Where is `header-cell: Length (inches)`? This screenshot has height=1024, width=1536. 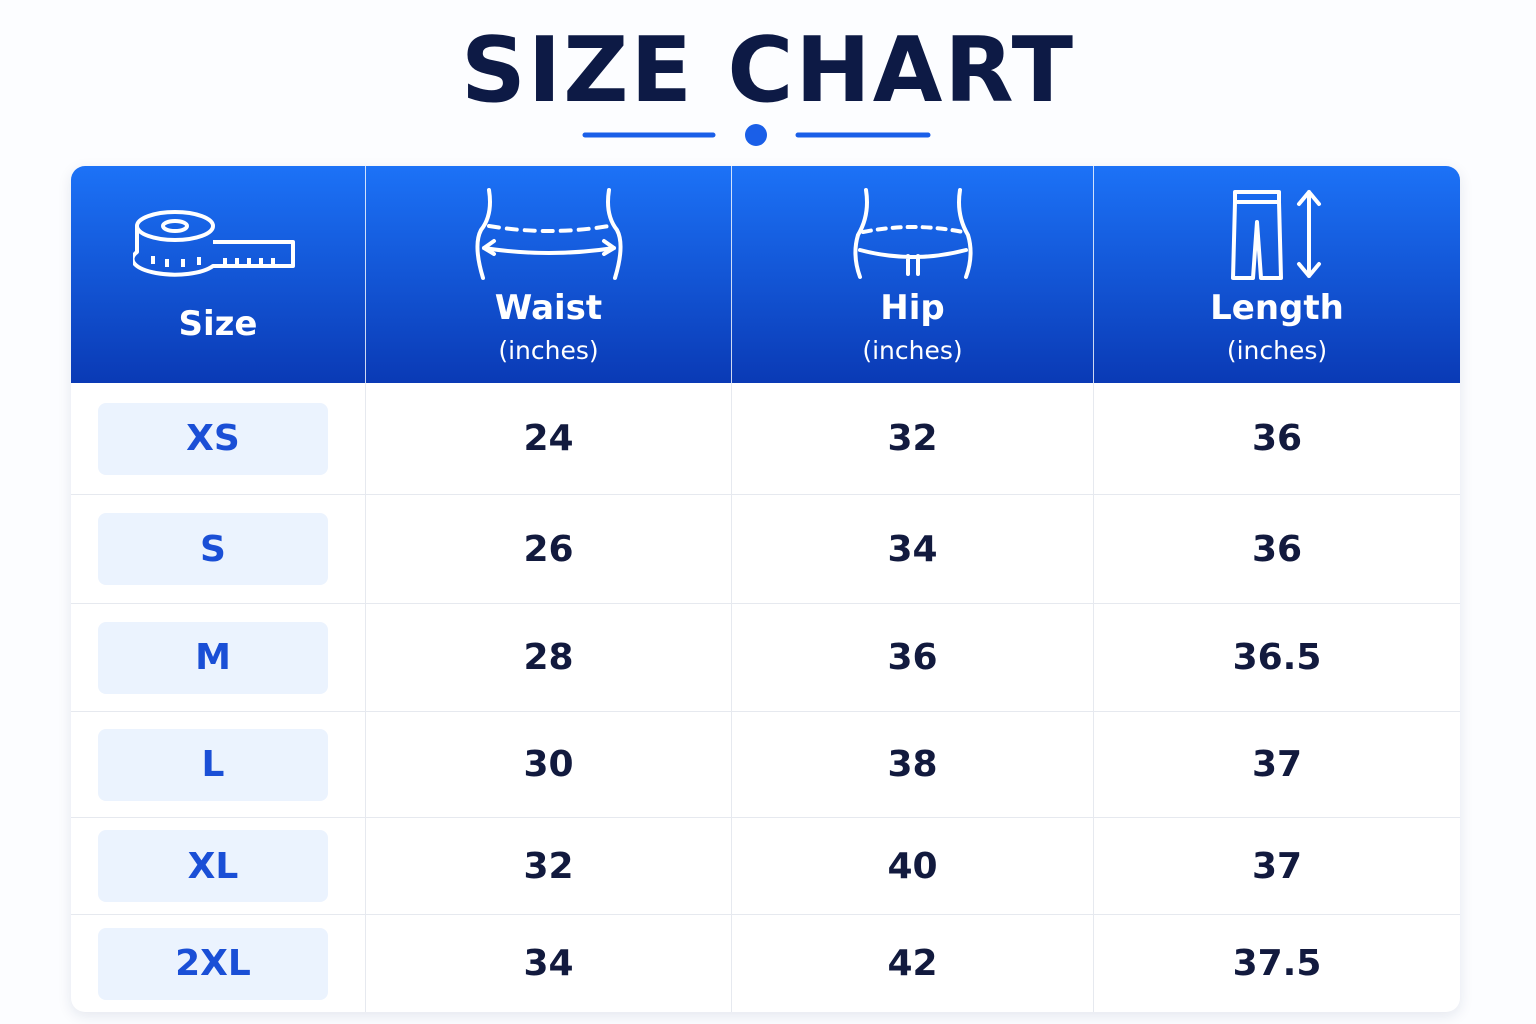 header-cell: Length (inches) is located at coordinates (1277, 274).